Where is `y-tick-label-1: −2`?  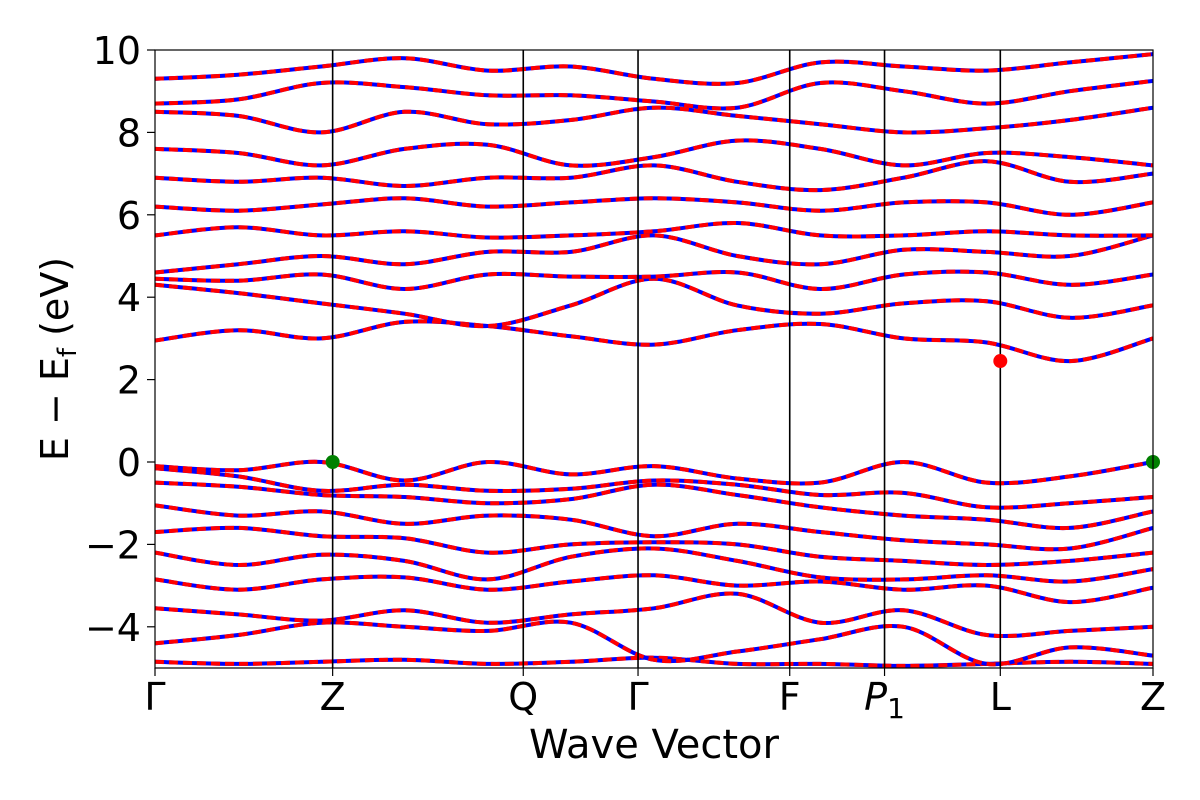
y-tick-label-1: −2 is located at coordinates (113, 545).